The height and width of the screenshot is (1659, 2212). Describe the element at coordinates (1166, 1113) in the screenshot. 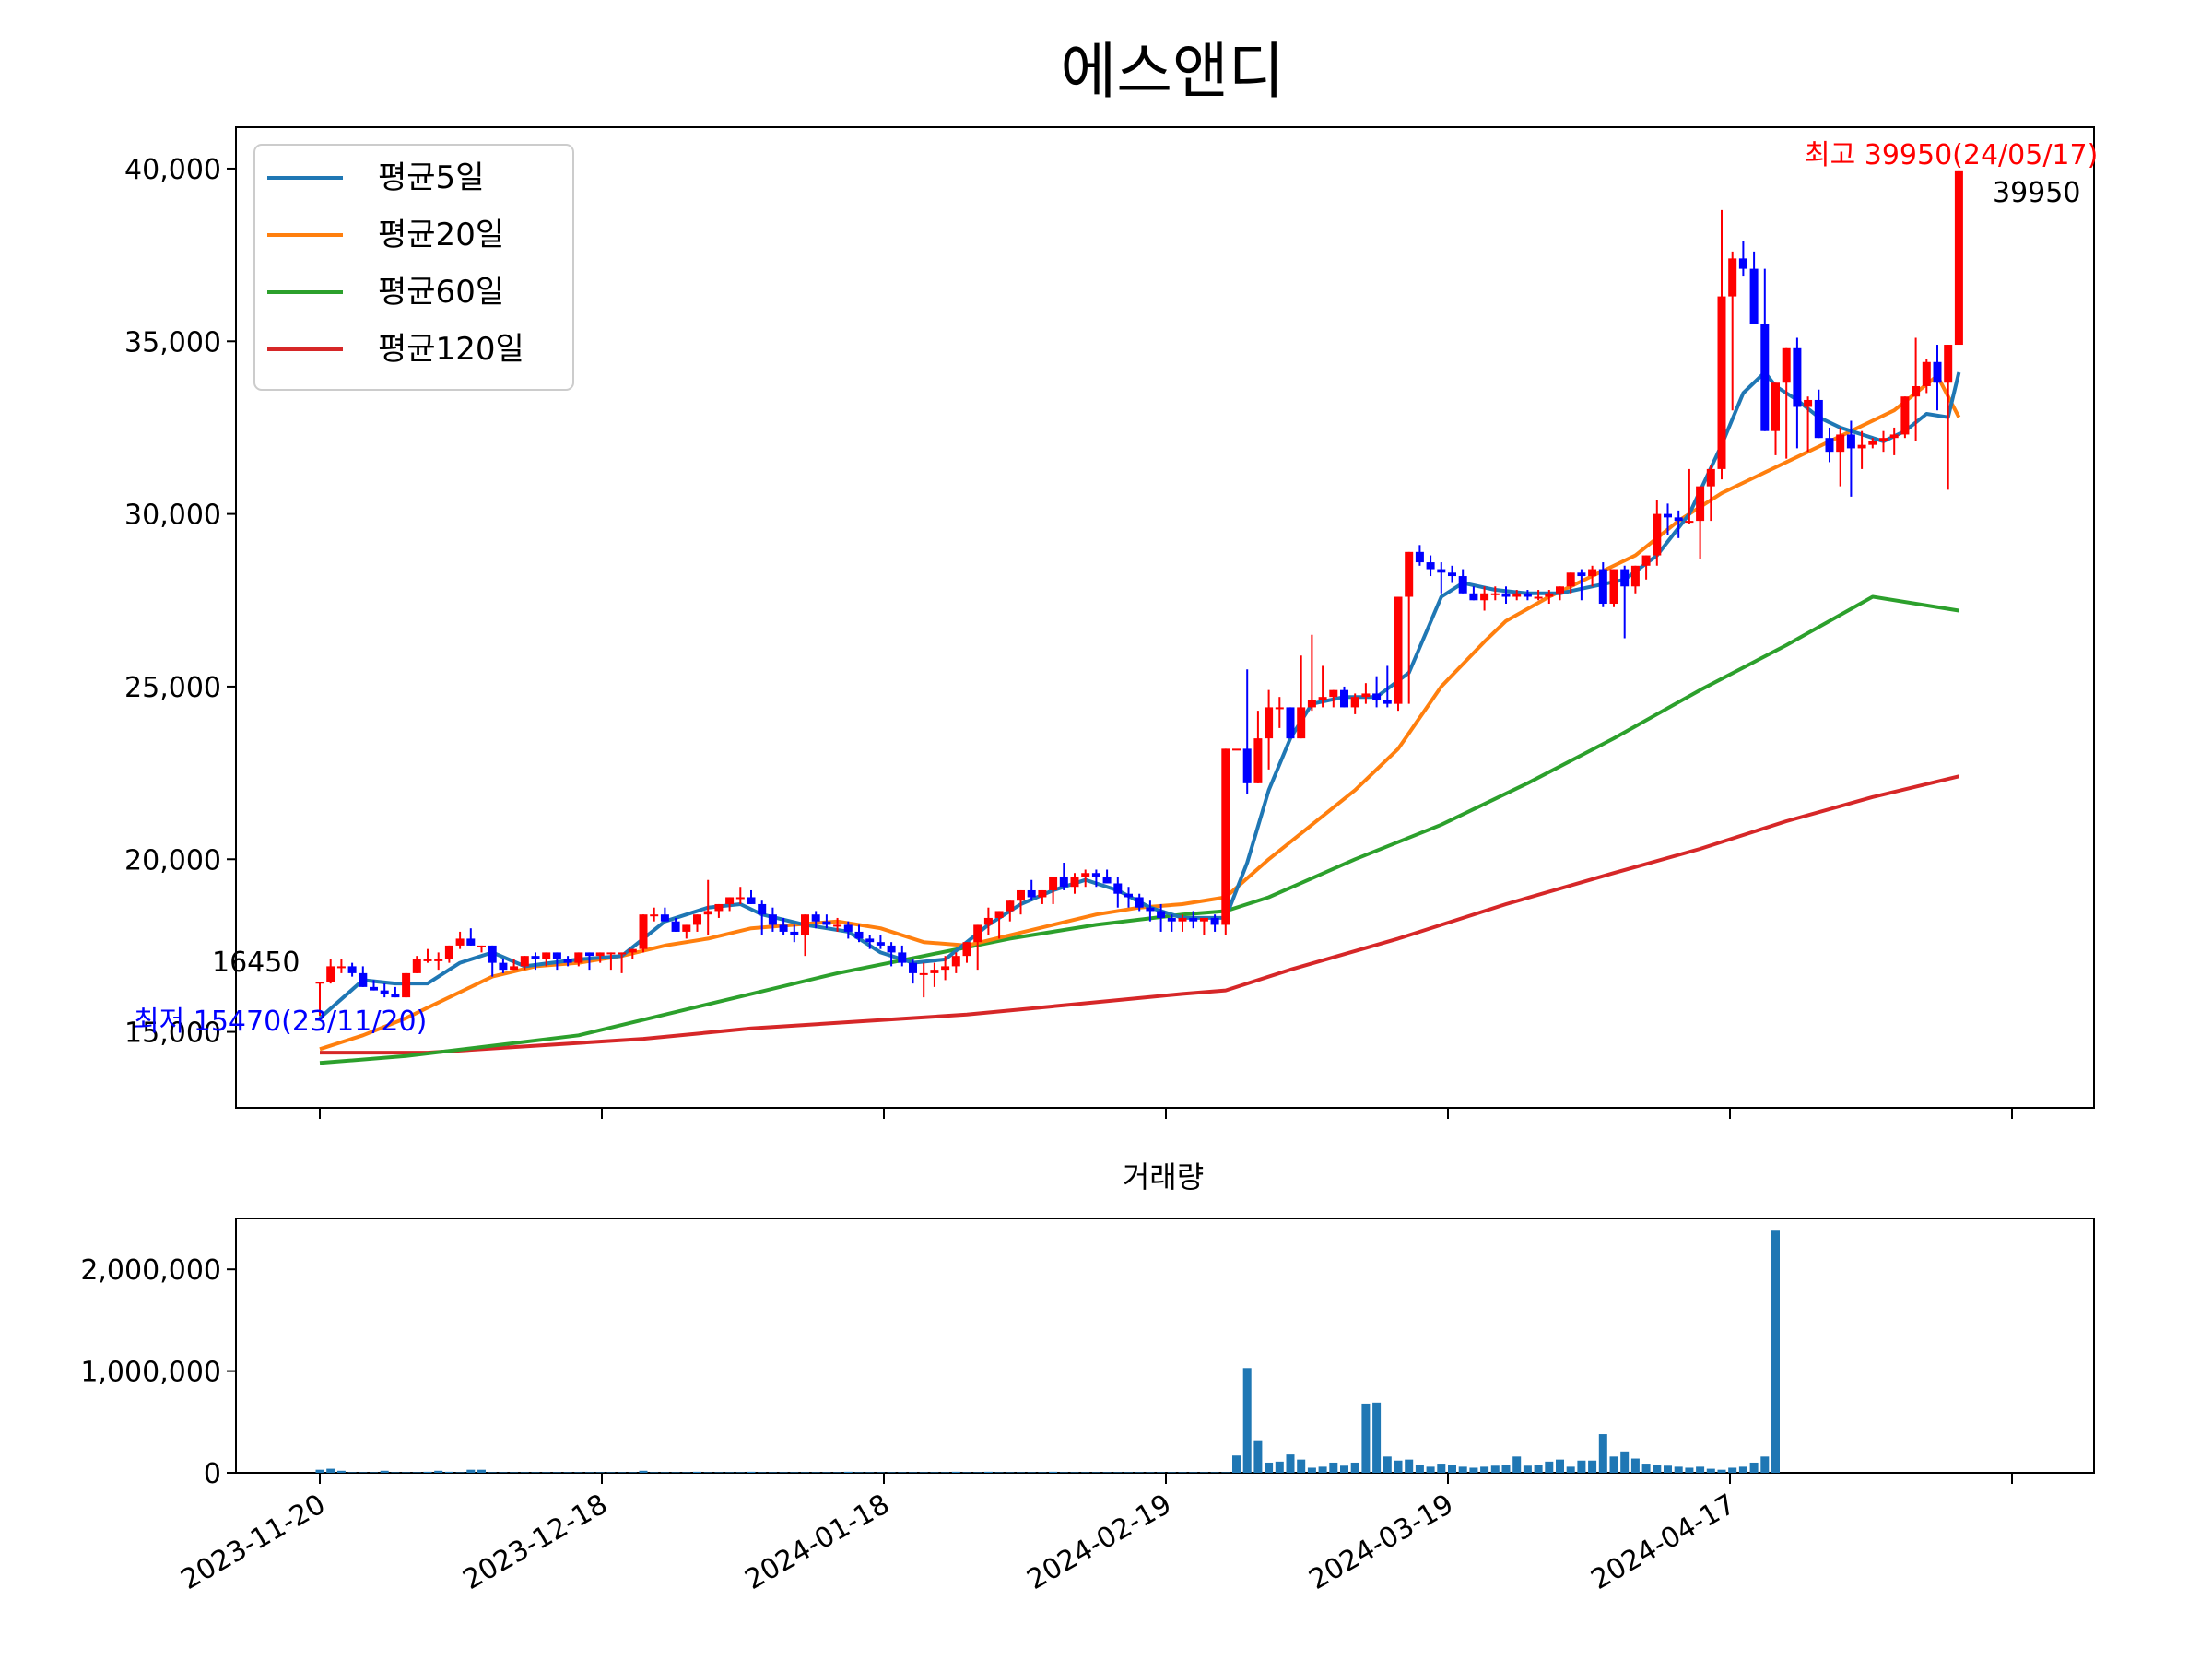

I see `price-x-ticks` at that location.